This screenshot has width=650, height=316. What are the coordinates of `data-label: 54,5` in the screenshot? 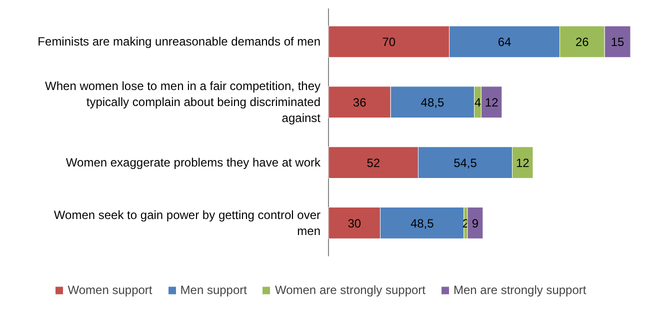 It's located at (466, 163).